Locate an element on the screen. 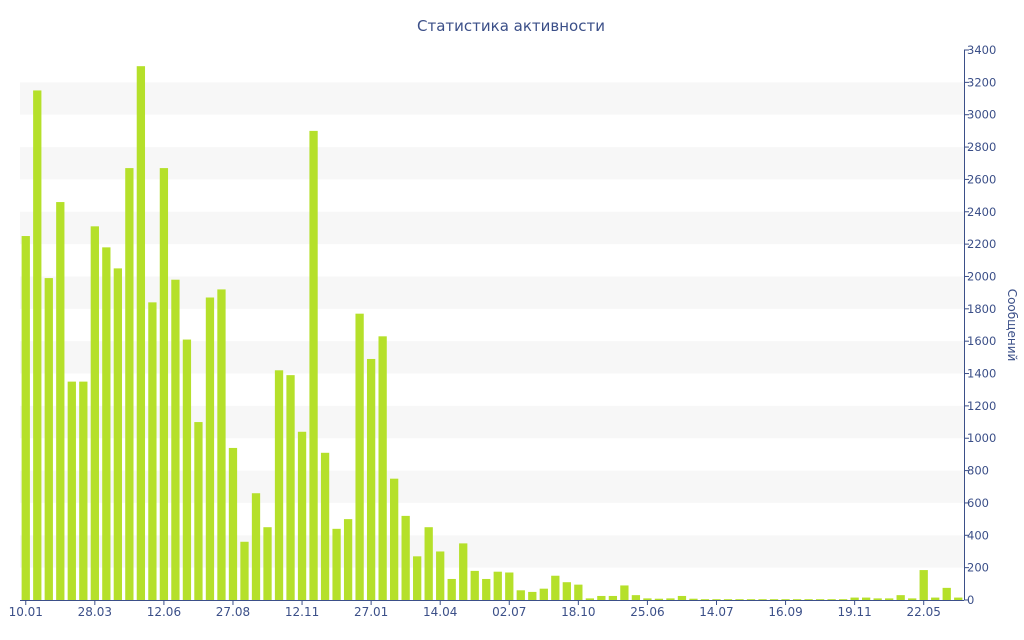 Image resolution: width=1024 pixels, height=640 pixels. y-tick-label: 2600 is located at coordinates (981, 179).